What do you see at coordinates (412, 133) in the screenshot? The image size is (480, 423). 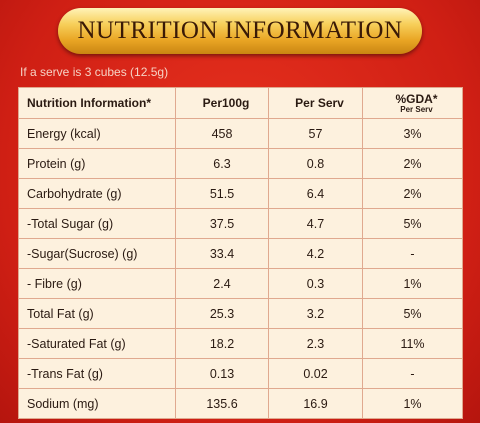 I see `table-cell: 3%` at bounding box center [412, 133].